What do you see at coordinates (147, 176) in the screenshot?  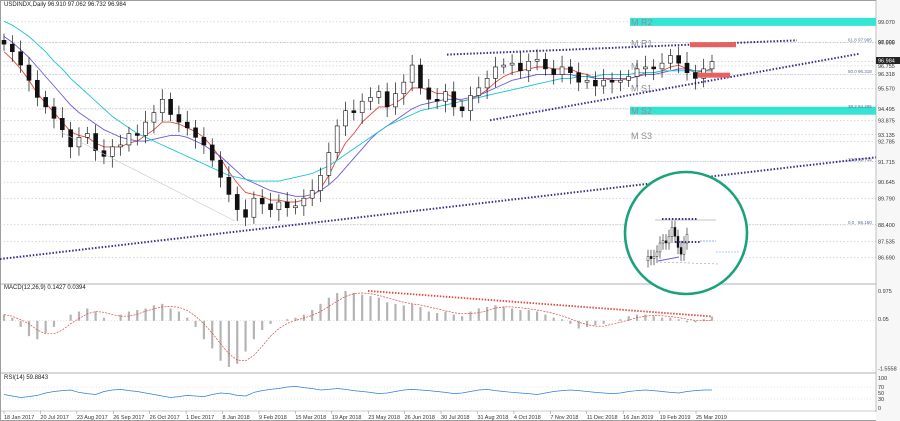 I see `projection-line` at bounding box center [147, 176].